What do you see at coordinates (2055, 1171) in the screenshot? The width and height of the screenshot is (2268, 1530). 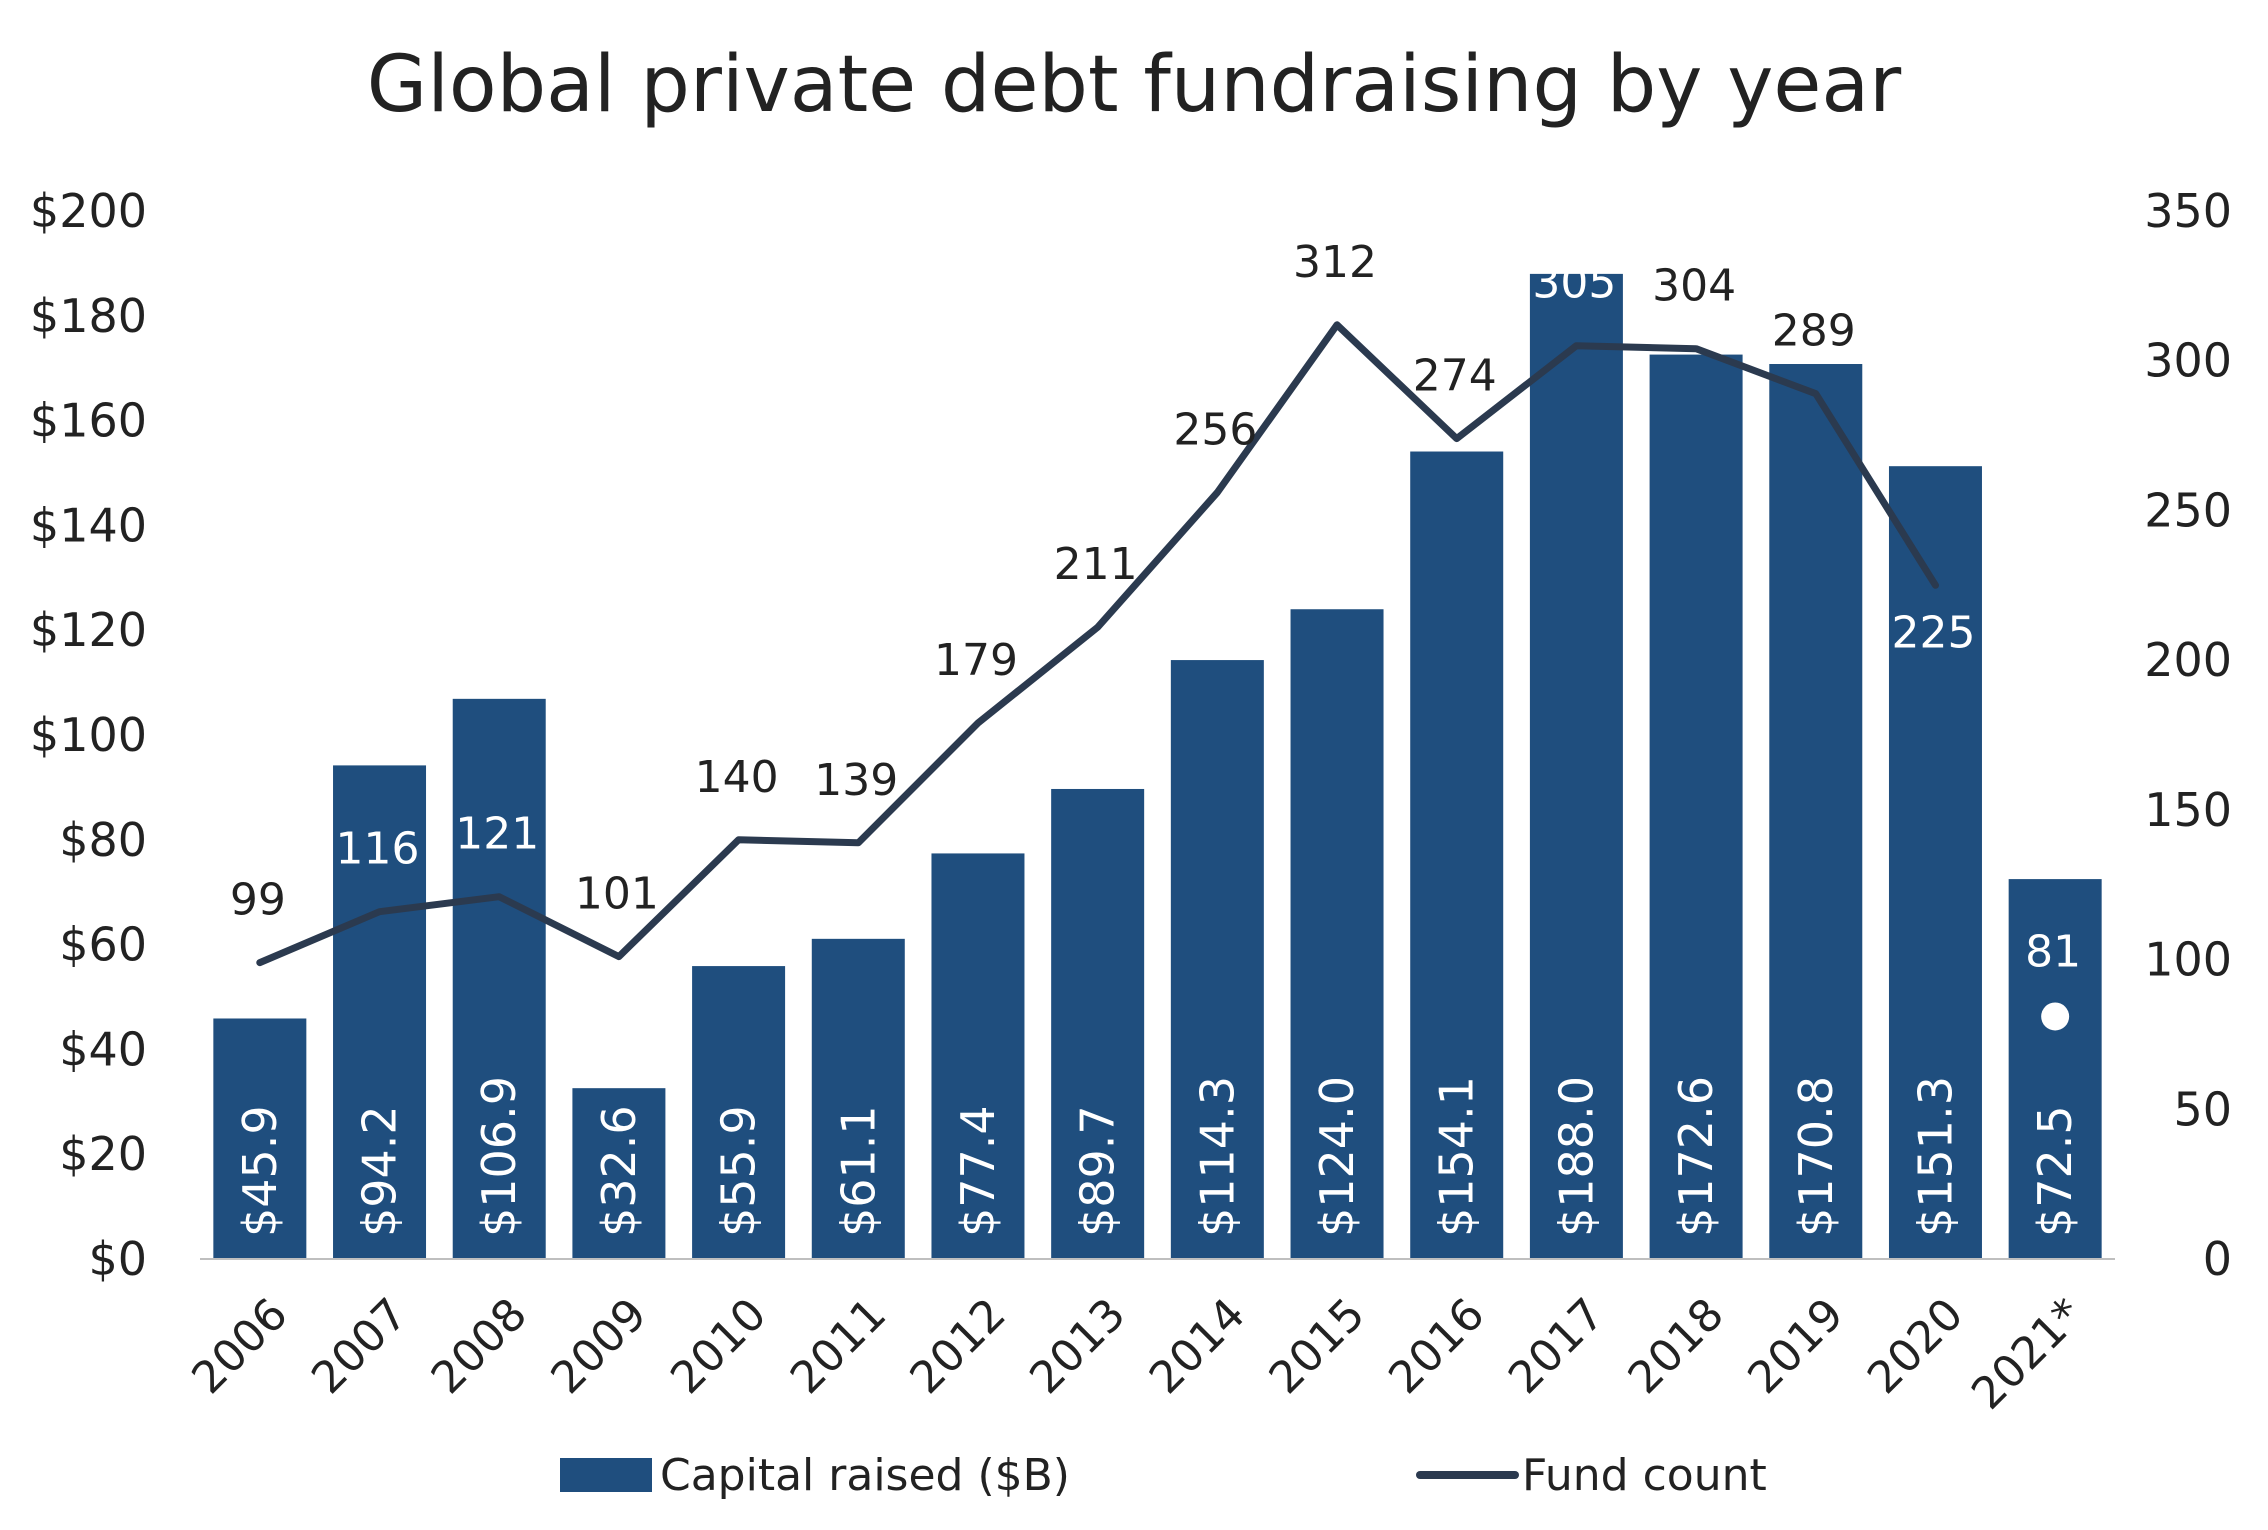 I see `bar-value-label: $72.5` at bounding box center [2055, 1171].